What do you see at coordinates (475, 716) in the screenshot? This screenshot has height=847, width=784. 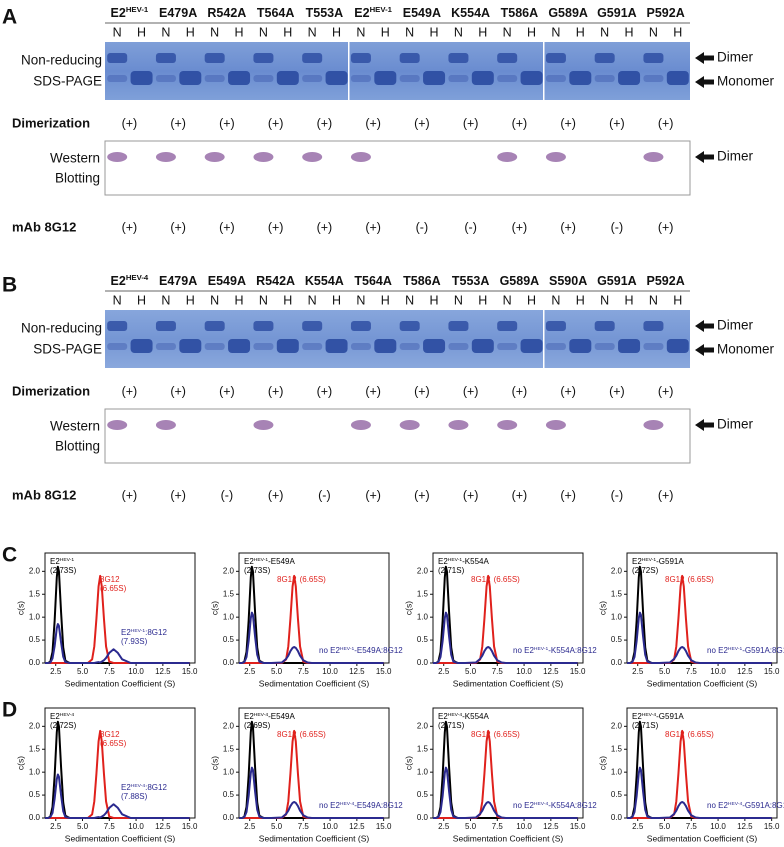 I see `annotation-post: -K554A` at bounding box center [475, 716].